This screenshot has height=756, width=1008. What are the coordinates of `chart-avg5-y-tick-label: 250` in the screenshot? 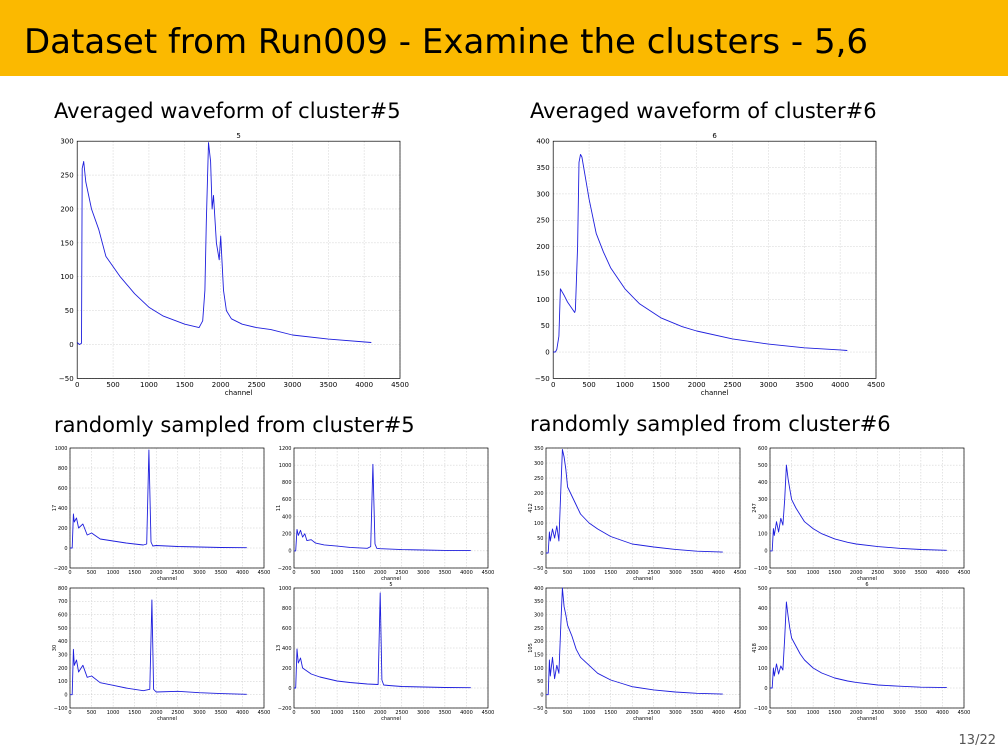 It's located at (66, 176).